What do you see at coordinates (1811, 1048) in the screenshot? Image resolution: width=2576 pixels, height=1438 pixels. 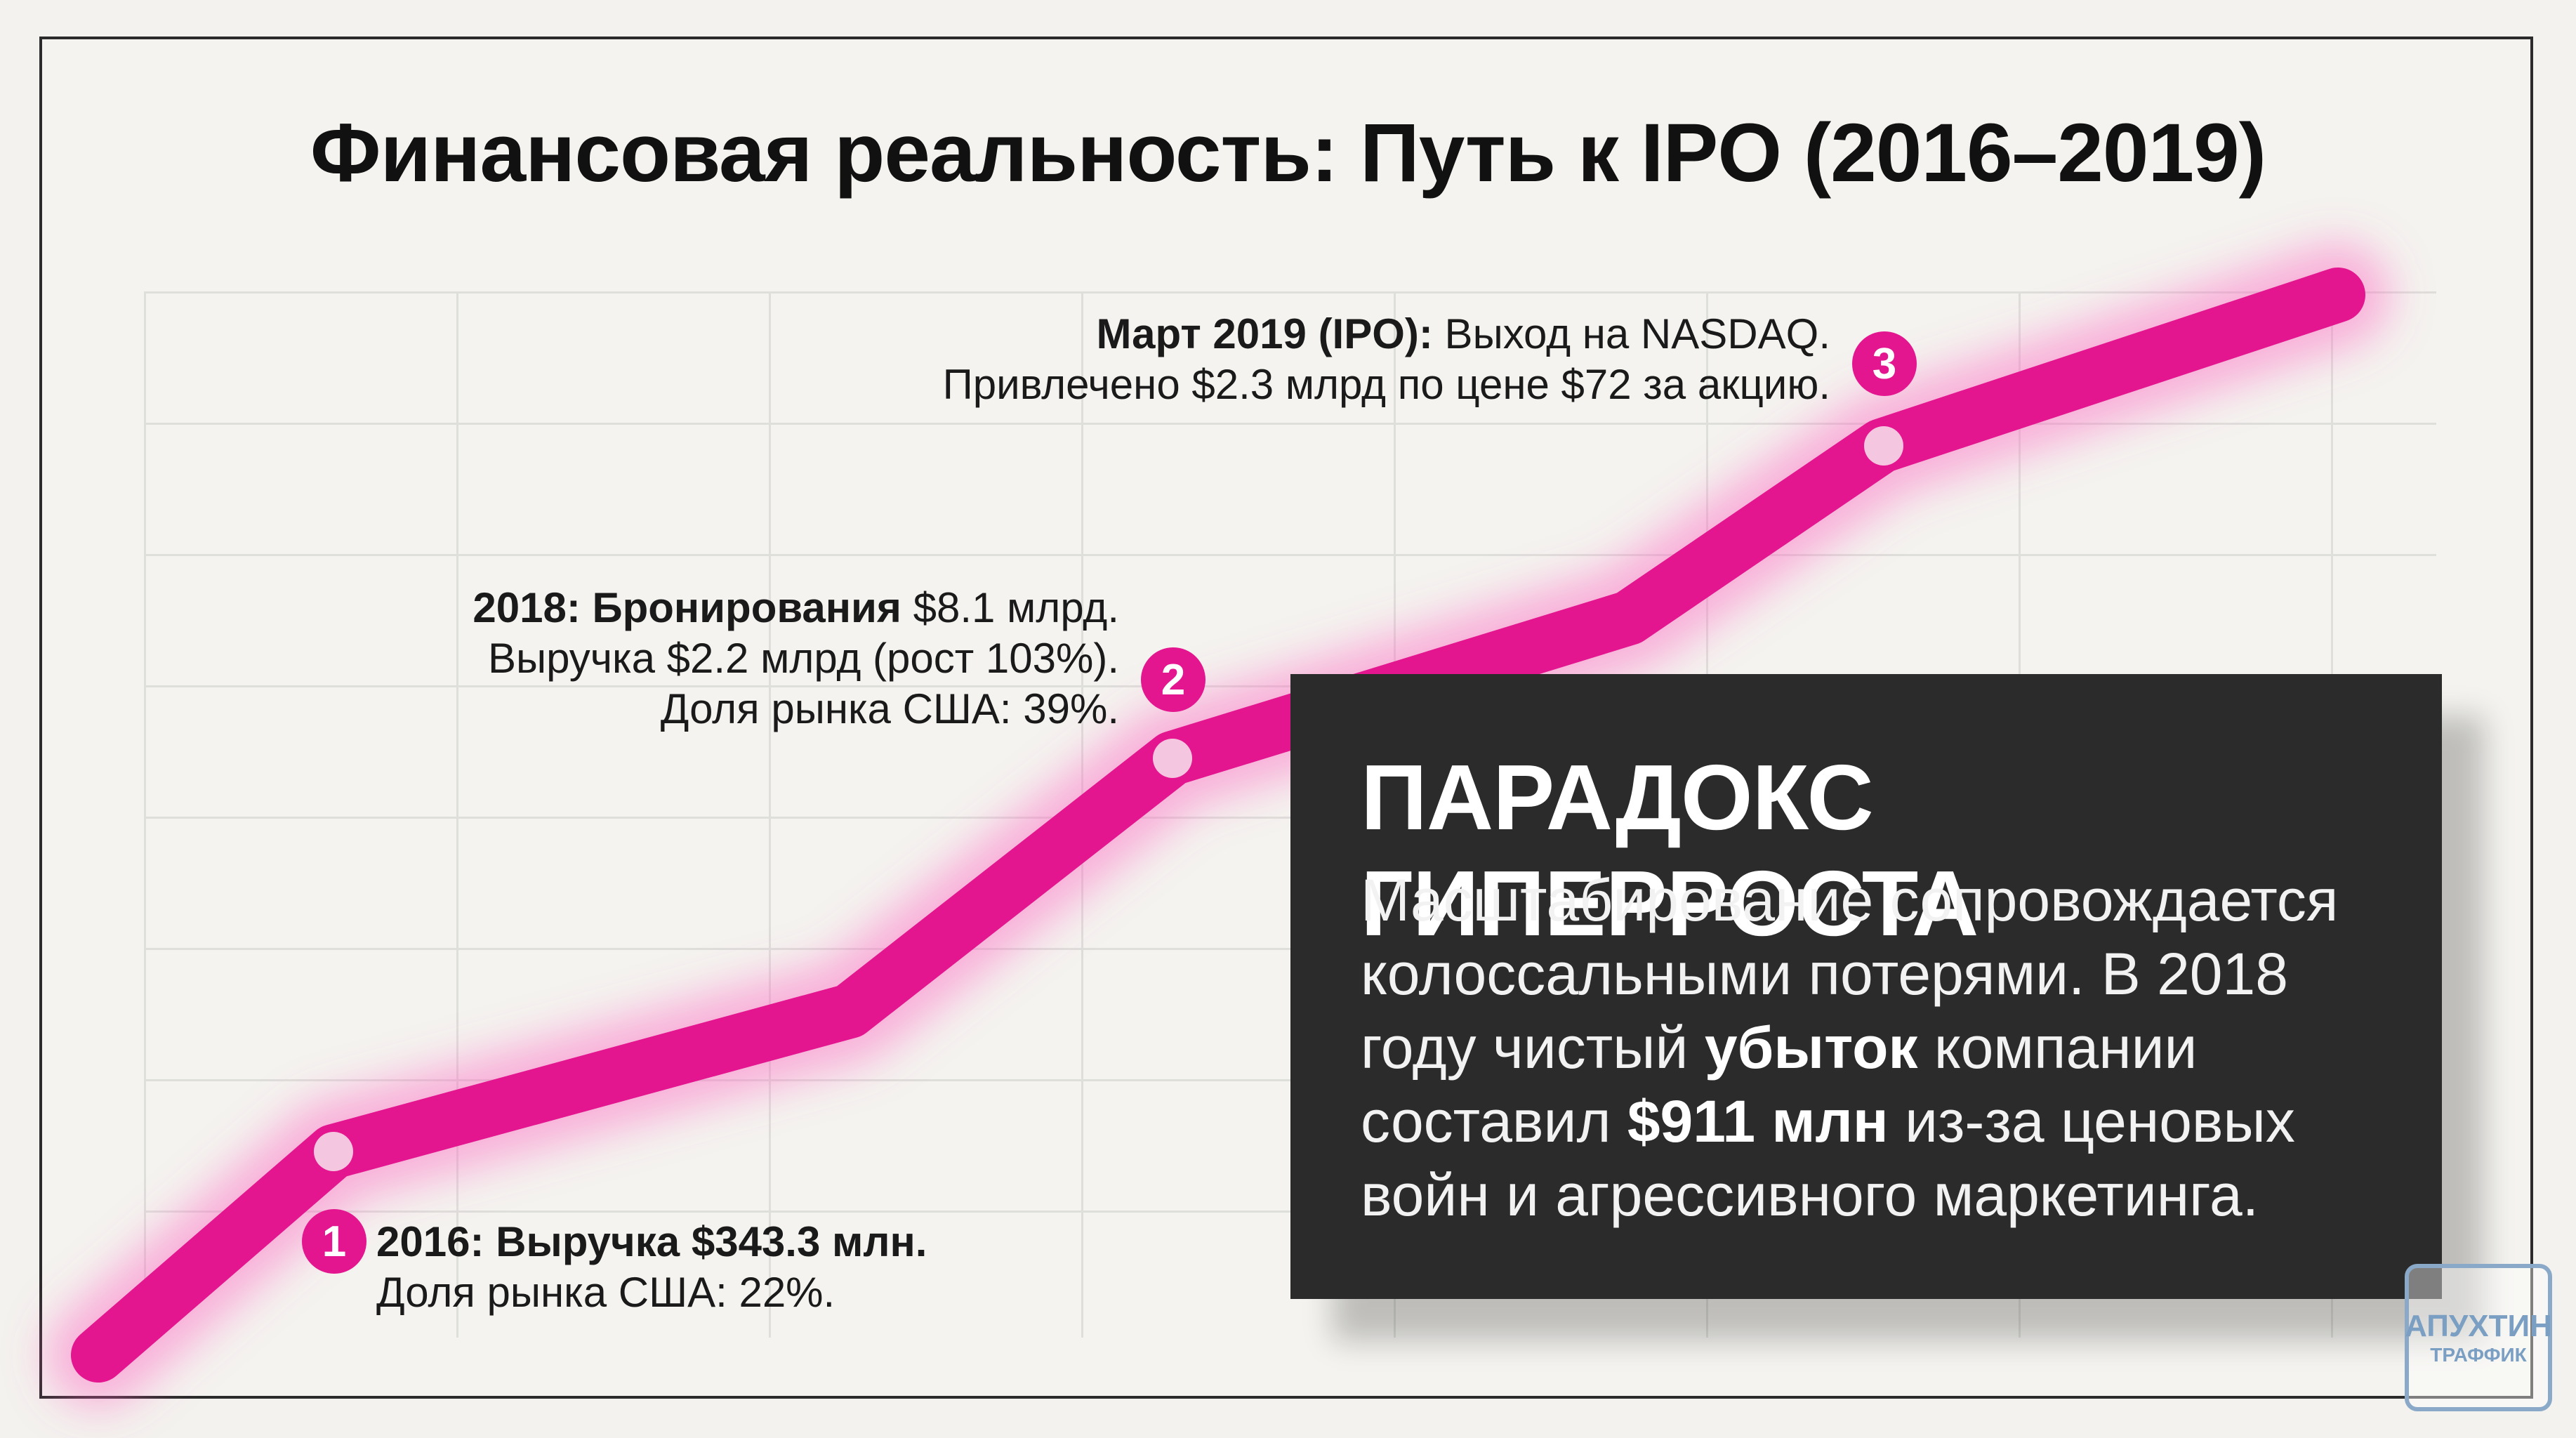 I see `panel-bold-loss: убыток` at bounding box center [1811, 1048].